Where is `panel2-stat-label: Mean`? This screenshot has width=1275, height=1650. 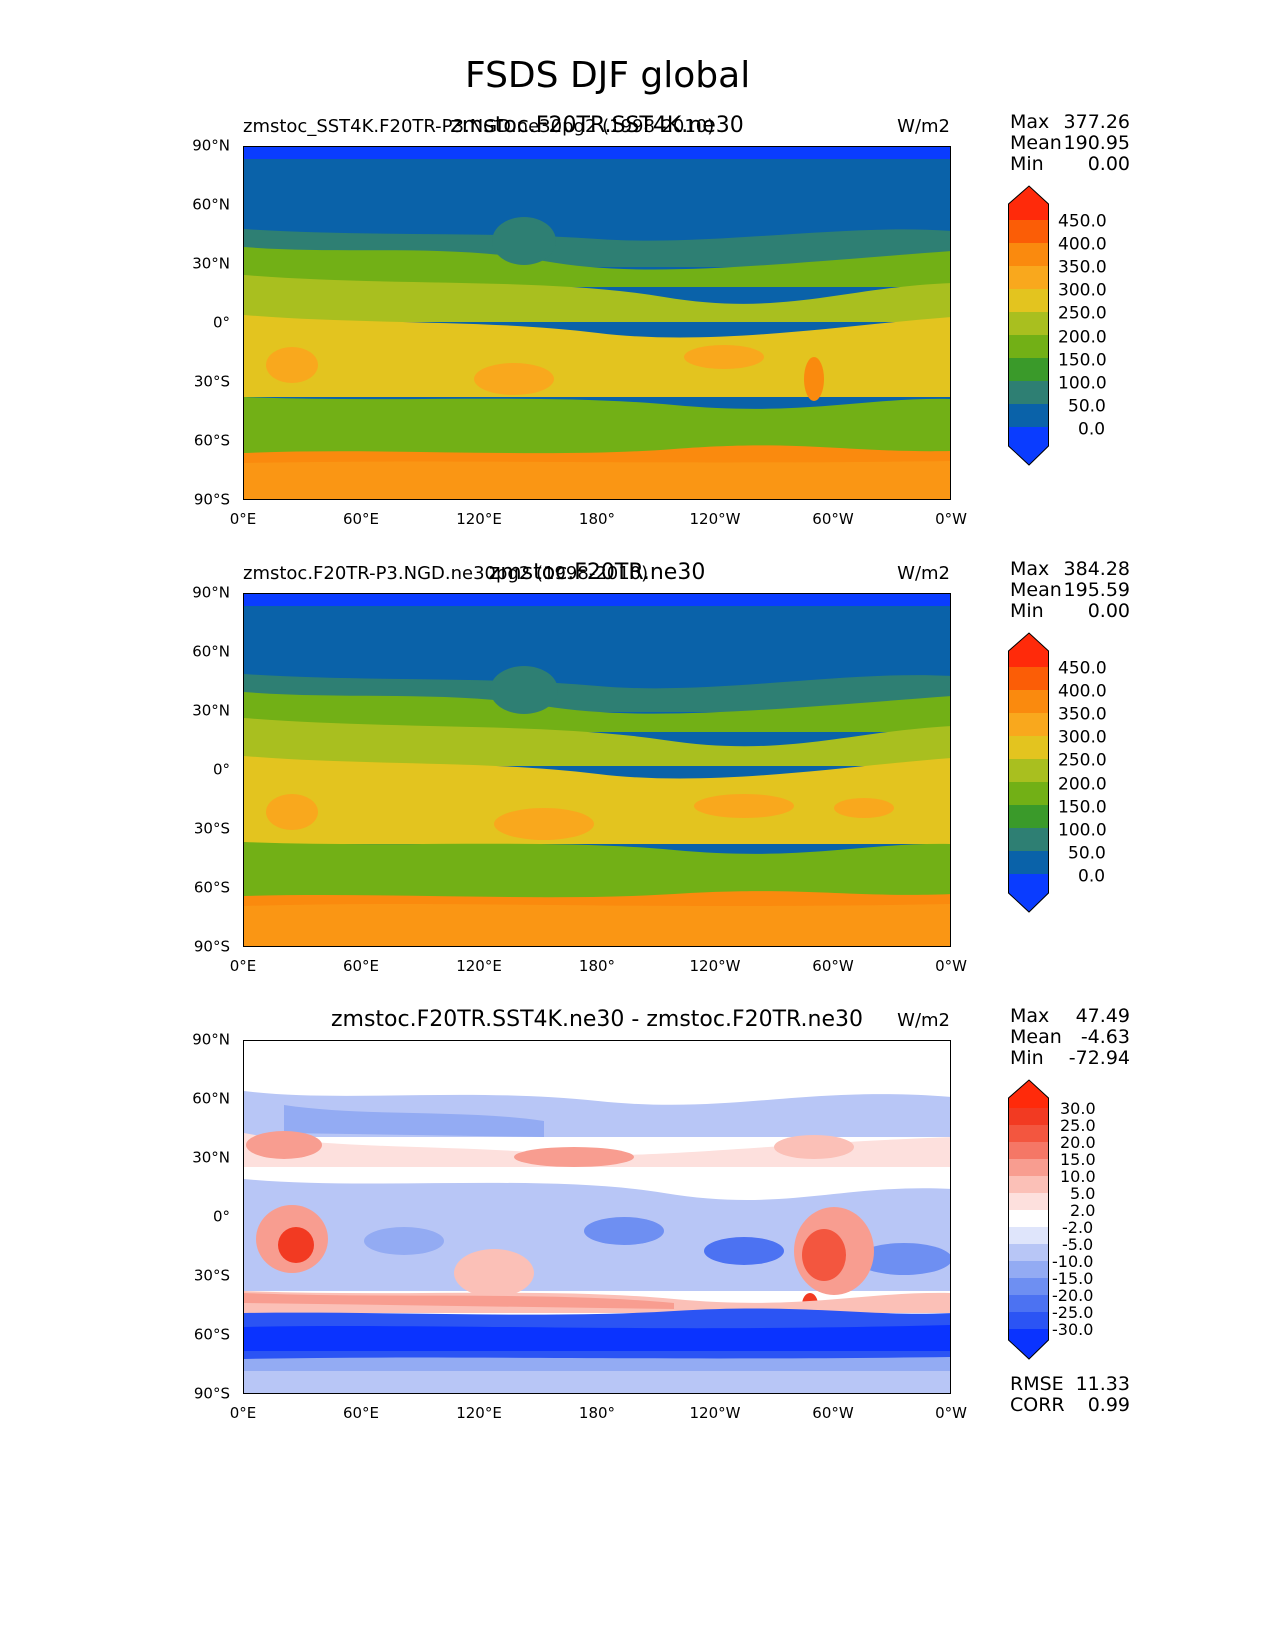
panel2-stat-label: Mean is located at coordinates (1036, 590).